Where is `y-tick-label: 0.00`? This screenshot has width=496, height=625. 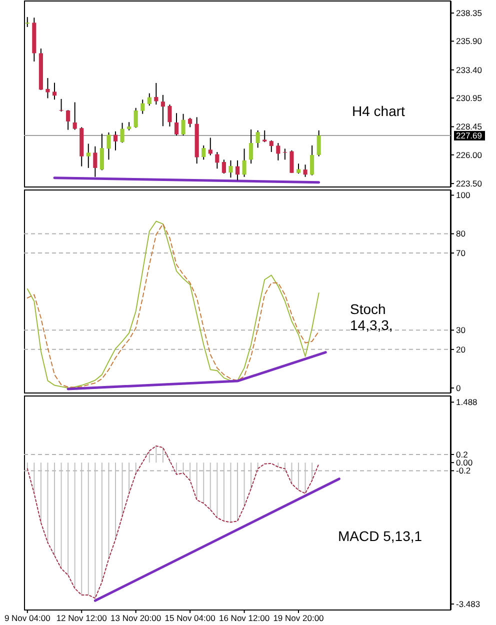
y-tick-label: 0.00 is located at coordinates (464, 463).